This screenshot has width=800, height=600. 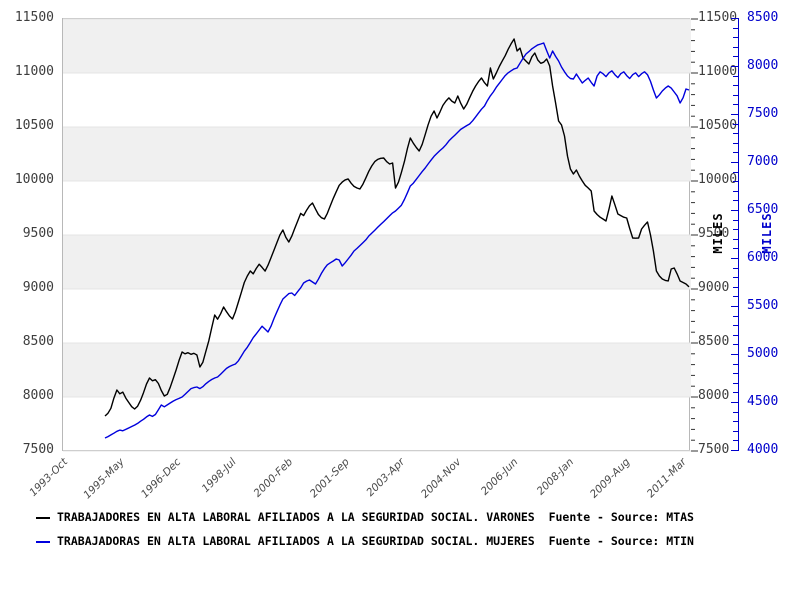 What do you see at coordinates (763, 209) in the screenshot?
I see `blue-axis-tick-label: 6500` at bounding box center [763, 209].